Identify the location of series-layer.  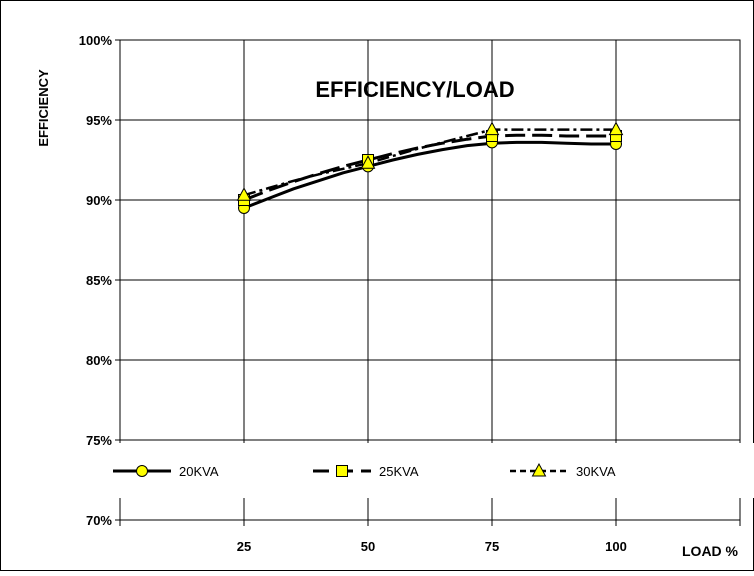
(430, 167).